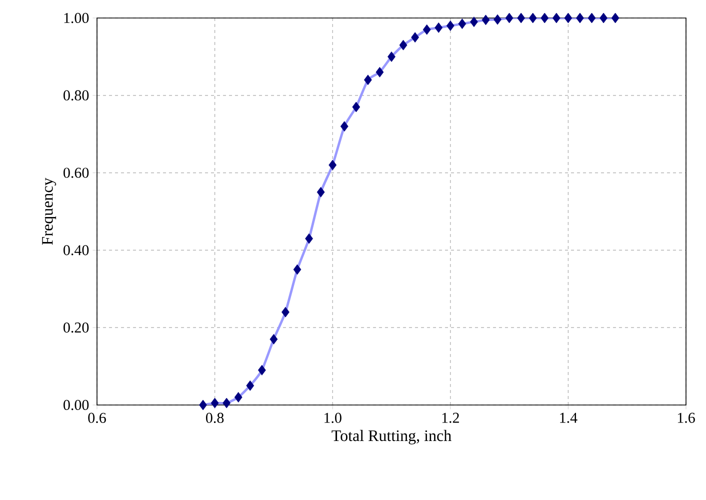 The image size is (706, 500). Describe the element at coordinates (49, 211) in the screenshot. I see `y-axis-title: Frequency` at that location.